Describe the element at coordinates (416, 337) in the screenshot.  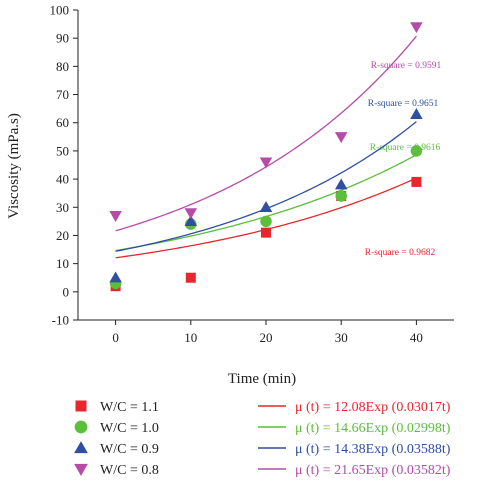
I see `x-tick-label: 40` at that location.